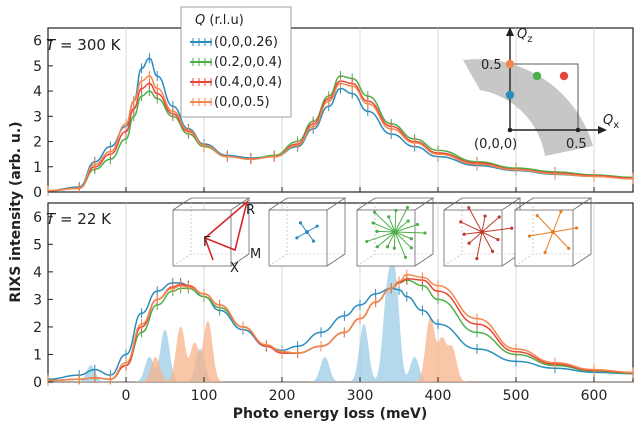 The width and height of the screenshot is (635, 426). What do you see at coordinates (246, 42) in the screenshot?
I see `legend-label: (0,0,0.26)` at bounding box center [246, 42].